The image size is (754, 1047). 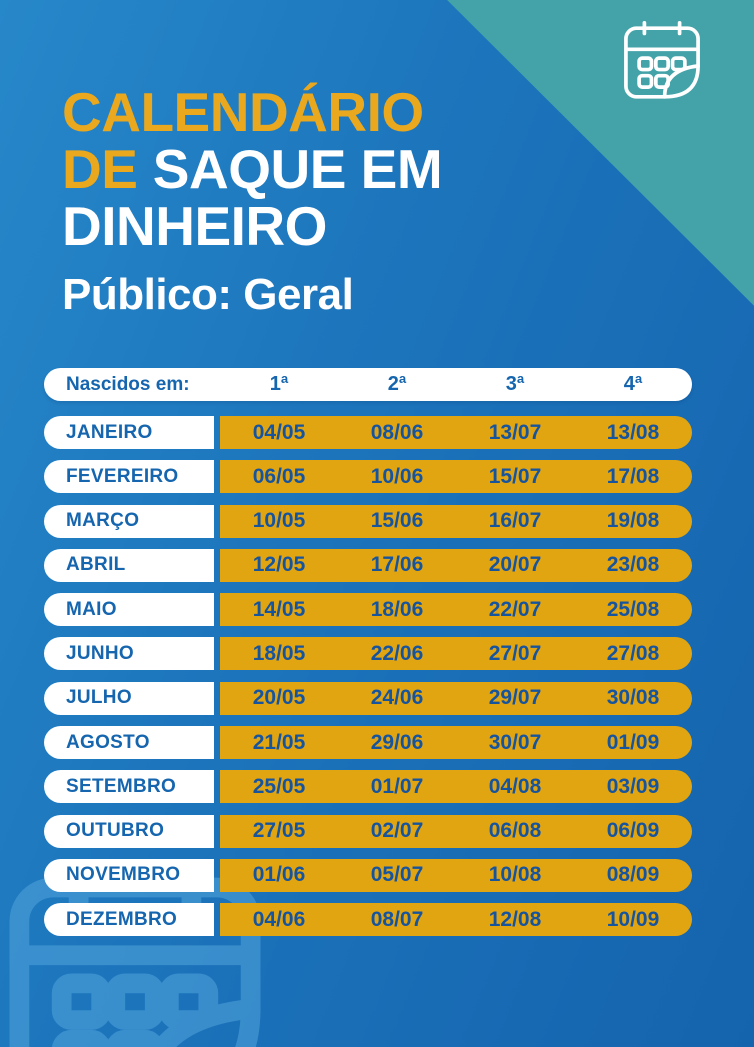 What do you see at coordinates (456, 920) in the screenshot?
I see `dates-cell: 04/06 08/07 12/08 10/09` at bounding box center [456, 920].